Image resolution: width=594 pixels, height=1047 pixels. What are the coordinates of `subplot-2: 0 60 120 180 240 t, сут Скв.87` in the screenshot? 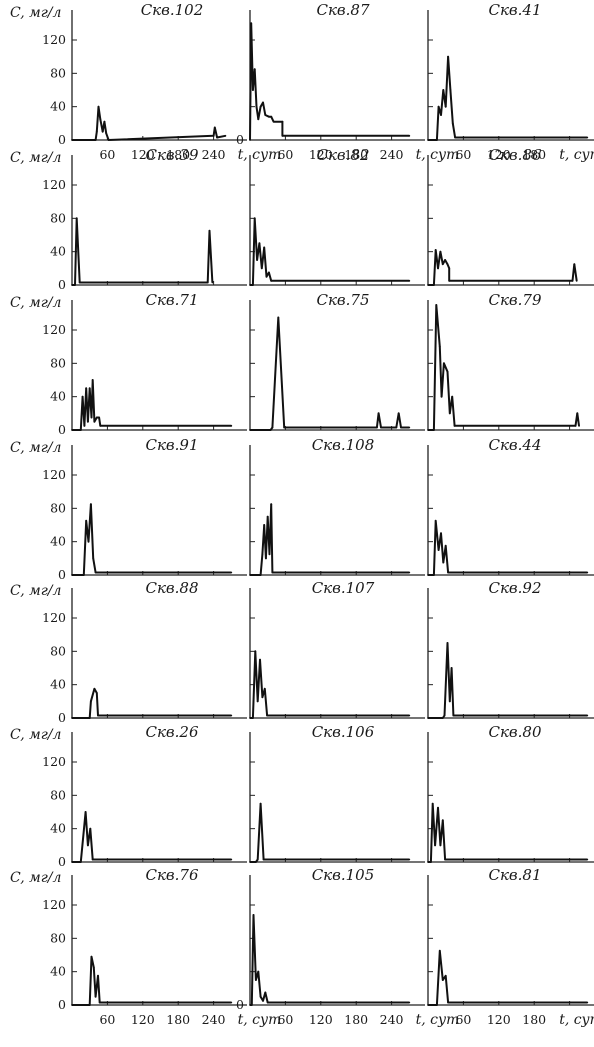 It's located at (347, 82).